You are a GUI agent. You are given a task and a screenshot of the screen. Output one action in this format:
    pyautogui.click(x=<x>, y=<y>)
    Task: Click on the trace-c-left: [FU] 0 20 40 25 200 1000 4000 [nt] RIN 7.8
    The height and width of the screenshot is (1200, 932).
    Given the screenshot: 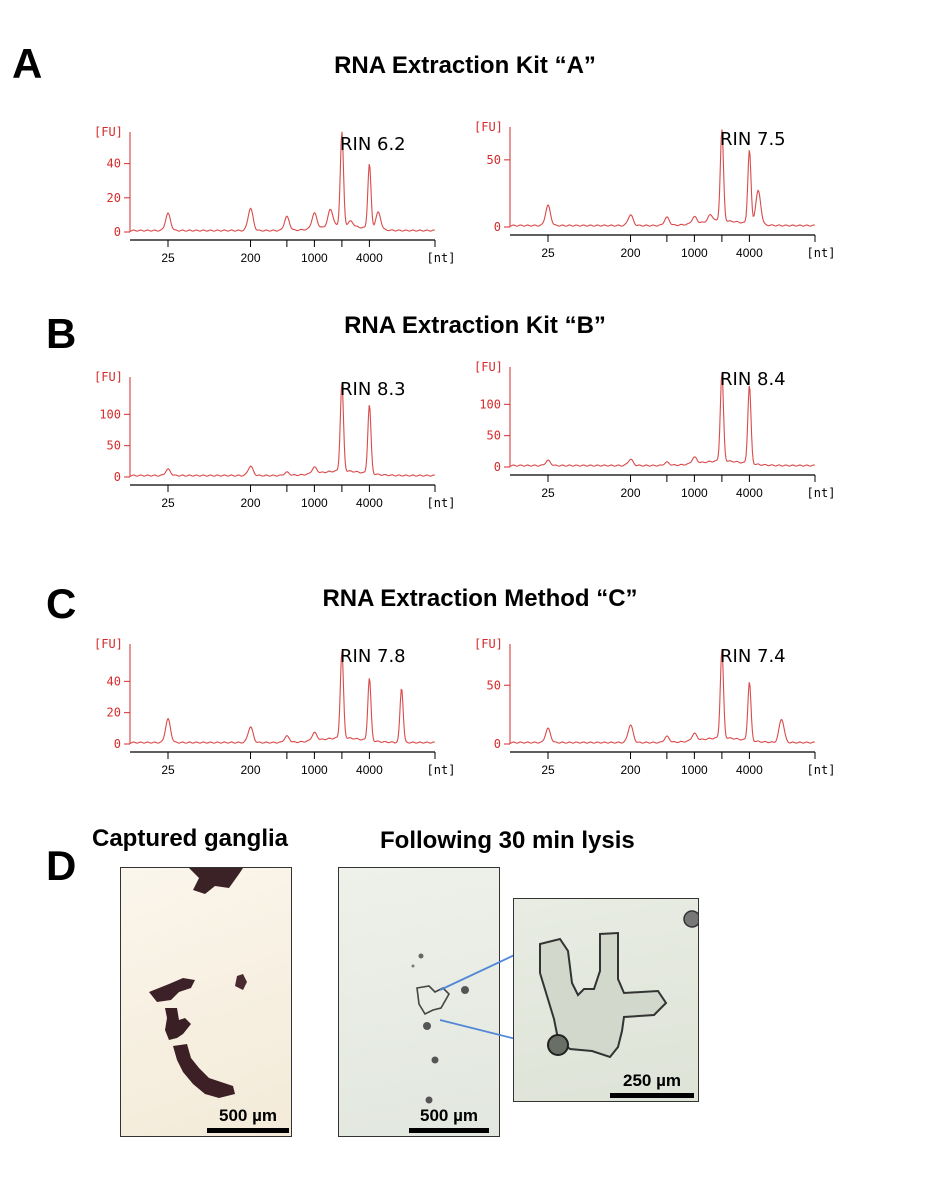 What is the action you would take?
    pyautogui.click(x=272, y=707)
    